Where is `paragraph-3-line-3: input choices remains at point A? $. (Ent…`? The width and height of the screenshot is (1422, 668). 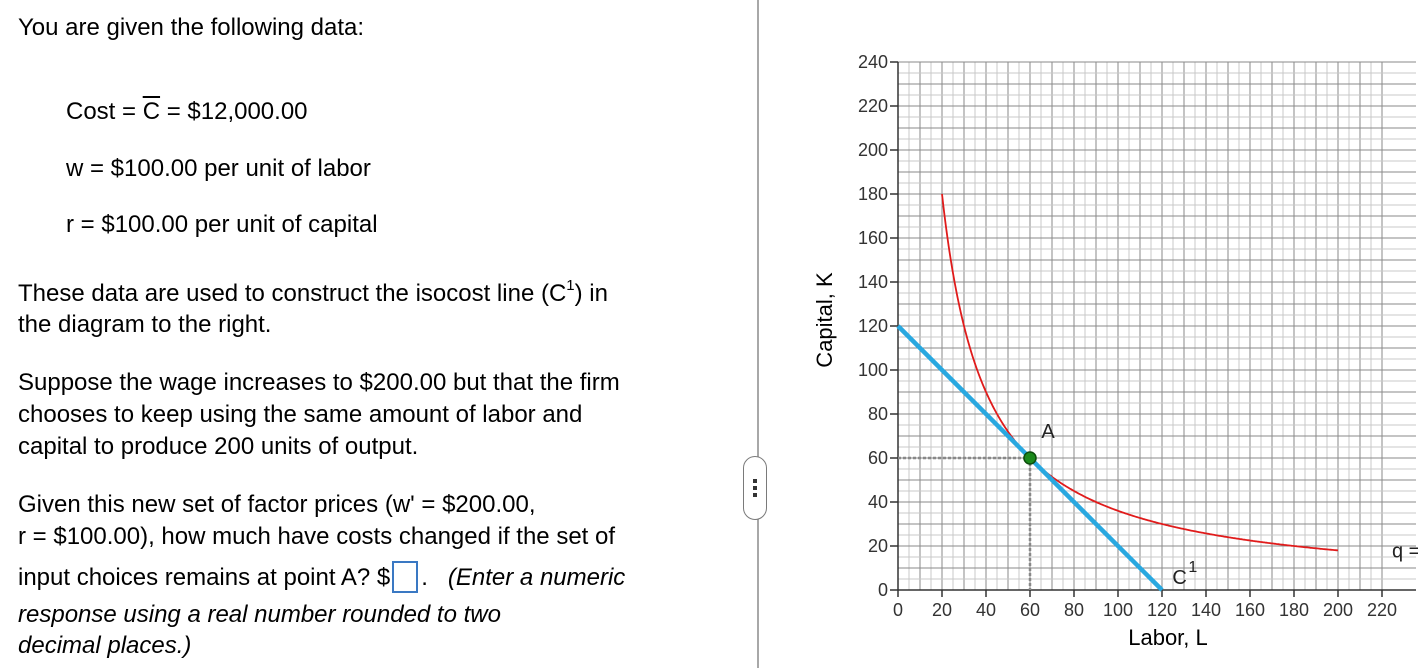
paragraph-3-line-3: input choices remains at point A? $. (Ent… is located at coordinates (321, 577).